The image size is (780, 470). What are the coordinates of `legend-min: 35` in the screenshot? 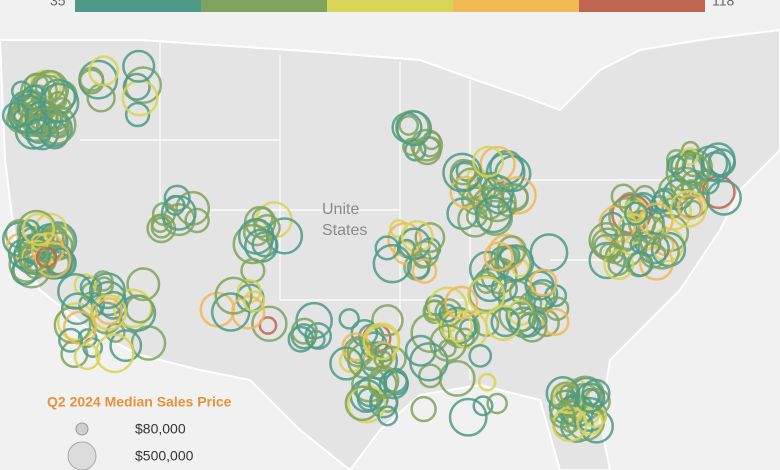 It's located at (58, 4).